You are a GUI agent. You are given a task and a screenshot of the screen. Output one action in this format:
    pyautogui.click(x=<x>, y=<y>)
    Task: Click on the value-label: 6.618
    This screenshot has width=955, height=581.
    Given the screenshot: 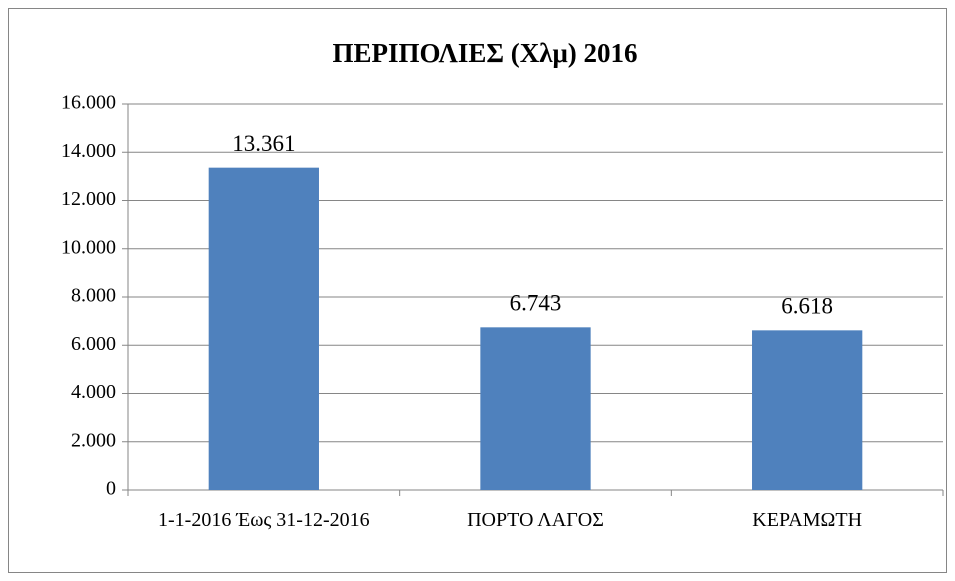 What is the action you would take?
    pyautogui.click(x=807, y=306)
    